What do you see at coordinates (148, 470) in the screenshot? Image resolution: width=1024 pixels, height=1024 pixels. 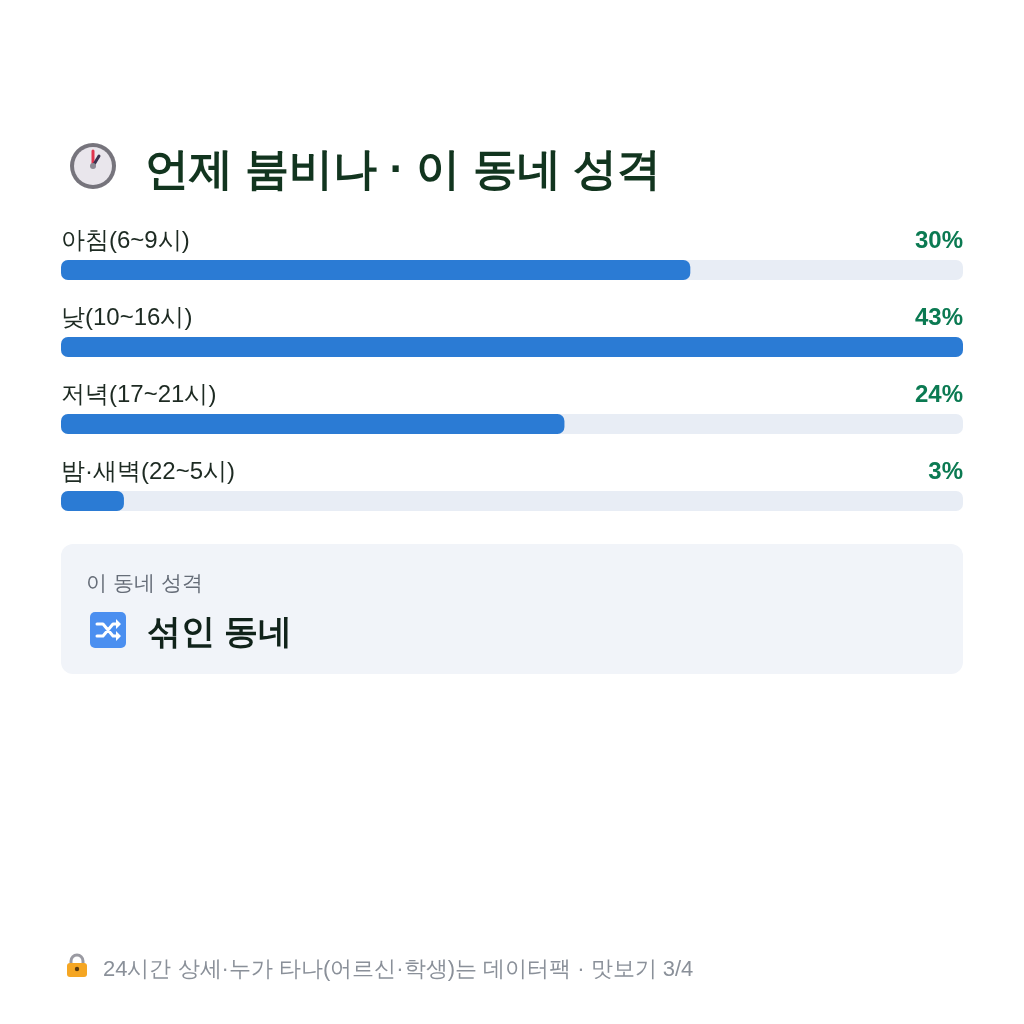 I see `y-tick-label: 밤·새벽(22~5시)` at bounding box center [148, 470].